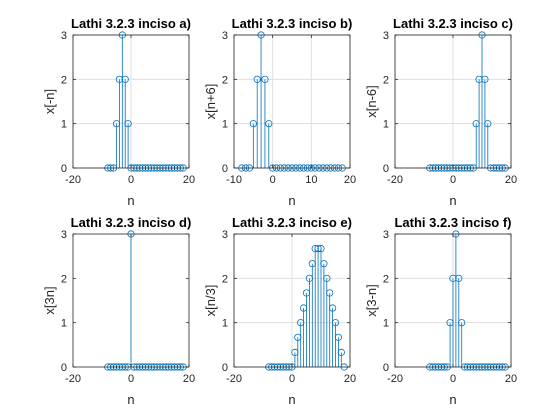 Image resolution: width=560 pixels, height=420 pixels. I want to click on plot-area, so click(292, 101).